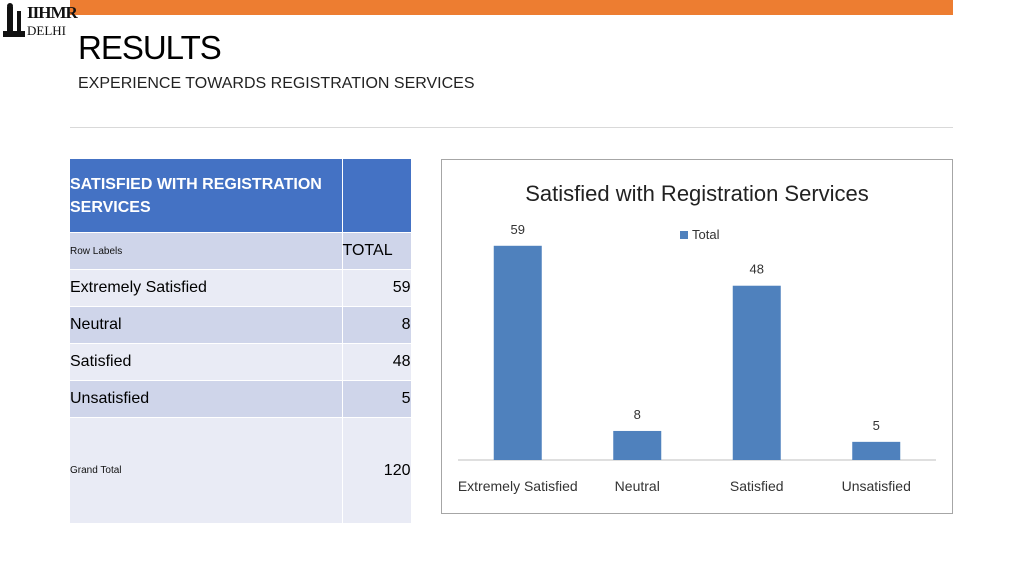  I want to click on table-header: SATISFIED WITH REGISTRATION SERVICES, so click(206, 196).